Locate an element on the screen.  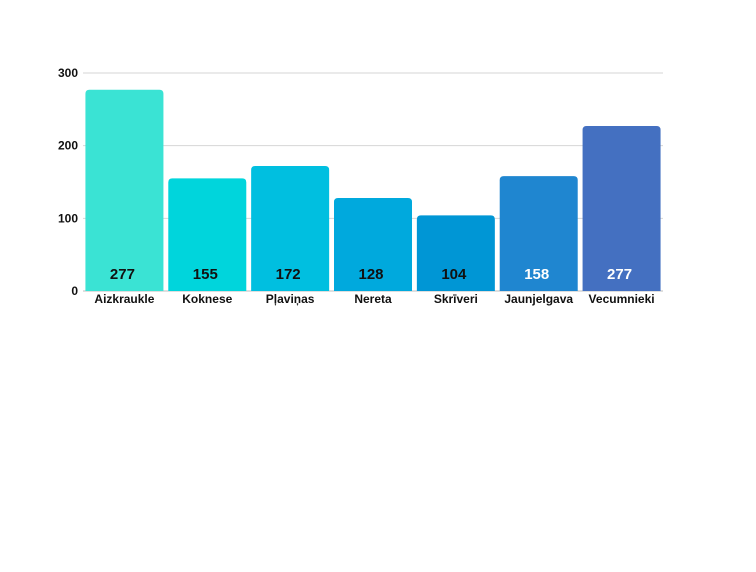
bar-vecumnieki is located at coordinates (621, 209).